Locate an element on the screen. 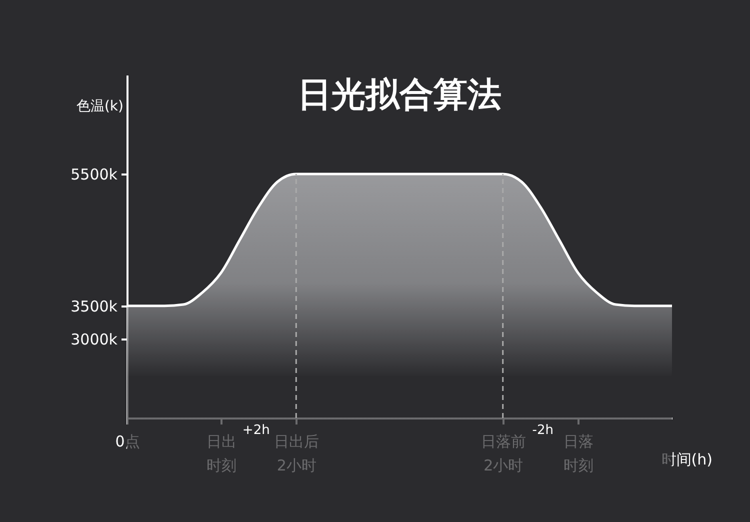  y-tick-label: 3000k is located at coordinates (94, 339).